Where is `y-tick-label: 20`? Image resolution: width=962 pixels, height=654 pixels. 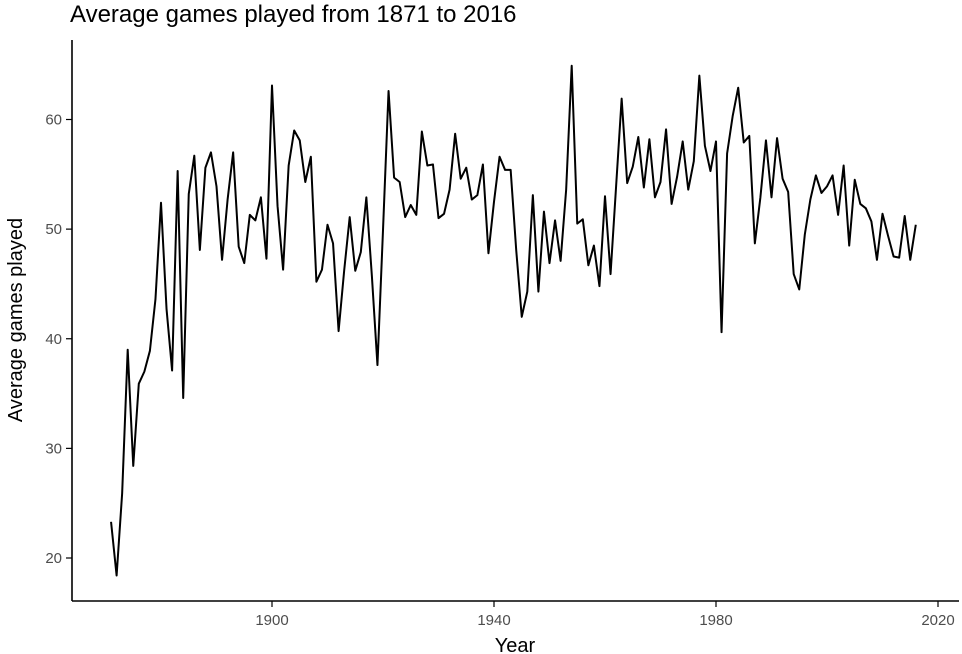 y-tick-label: 20 is located at coordinates (53, 558).